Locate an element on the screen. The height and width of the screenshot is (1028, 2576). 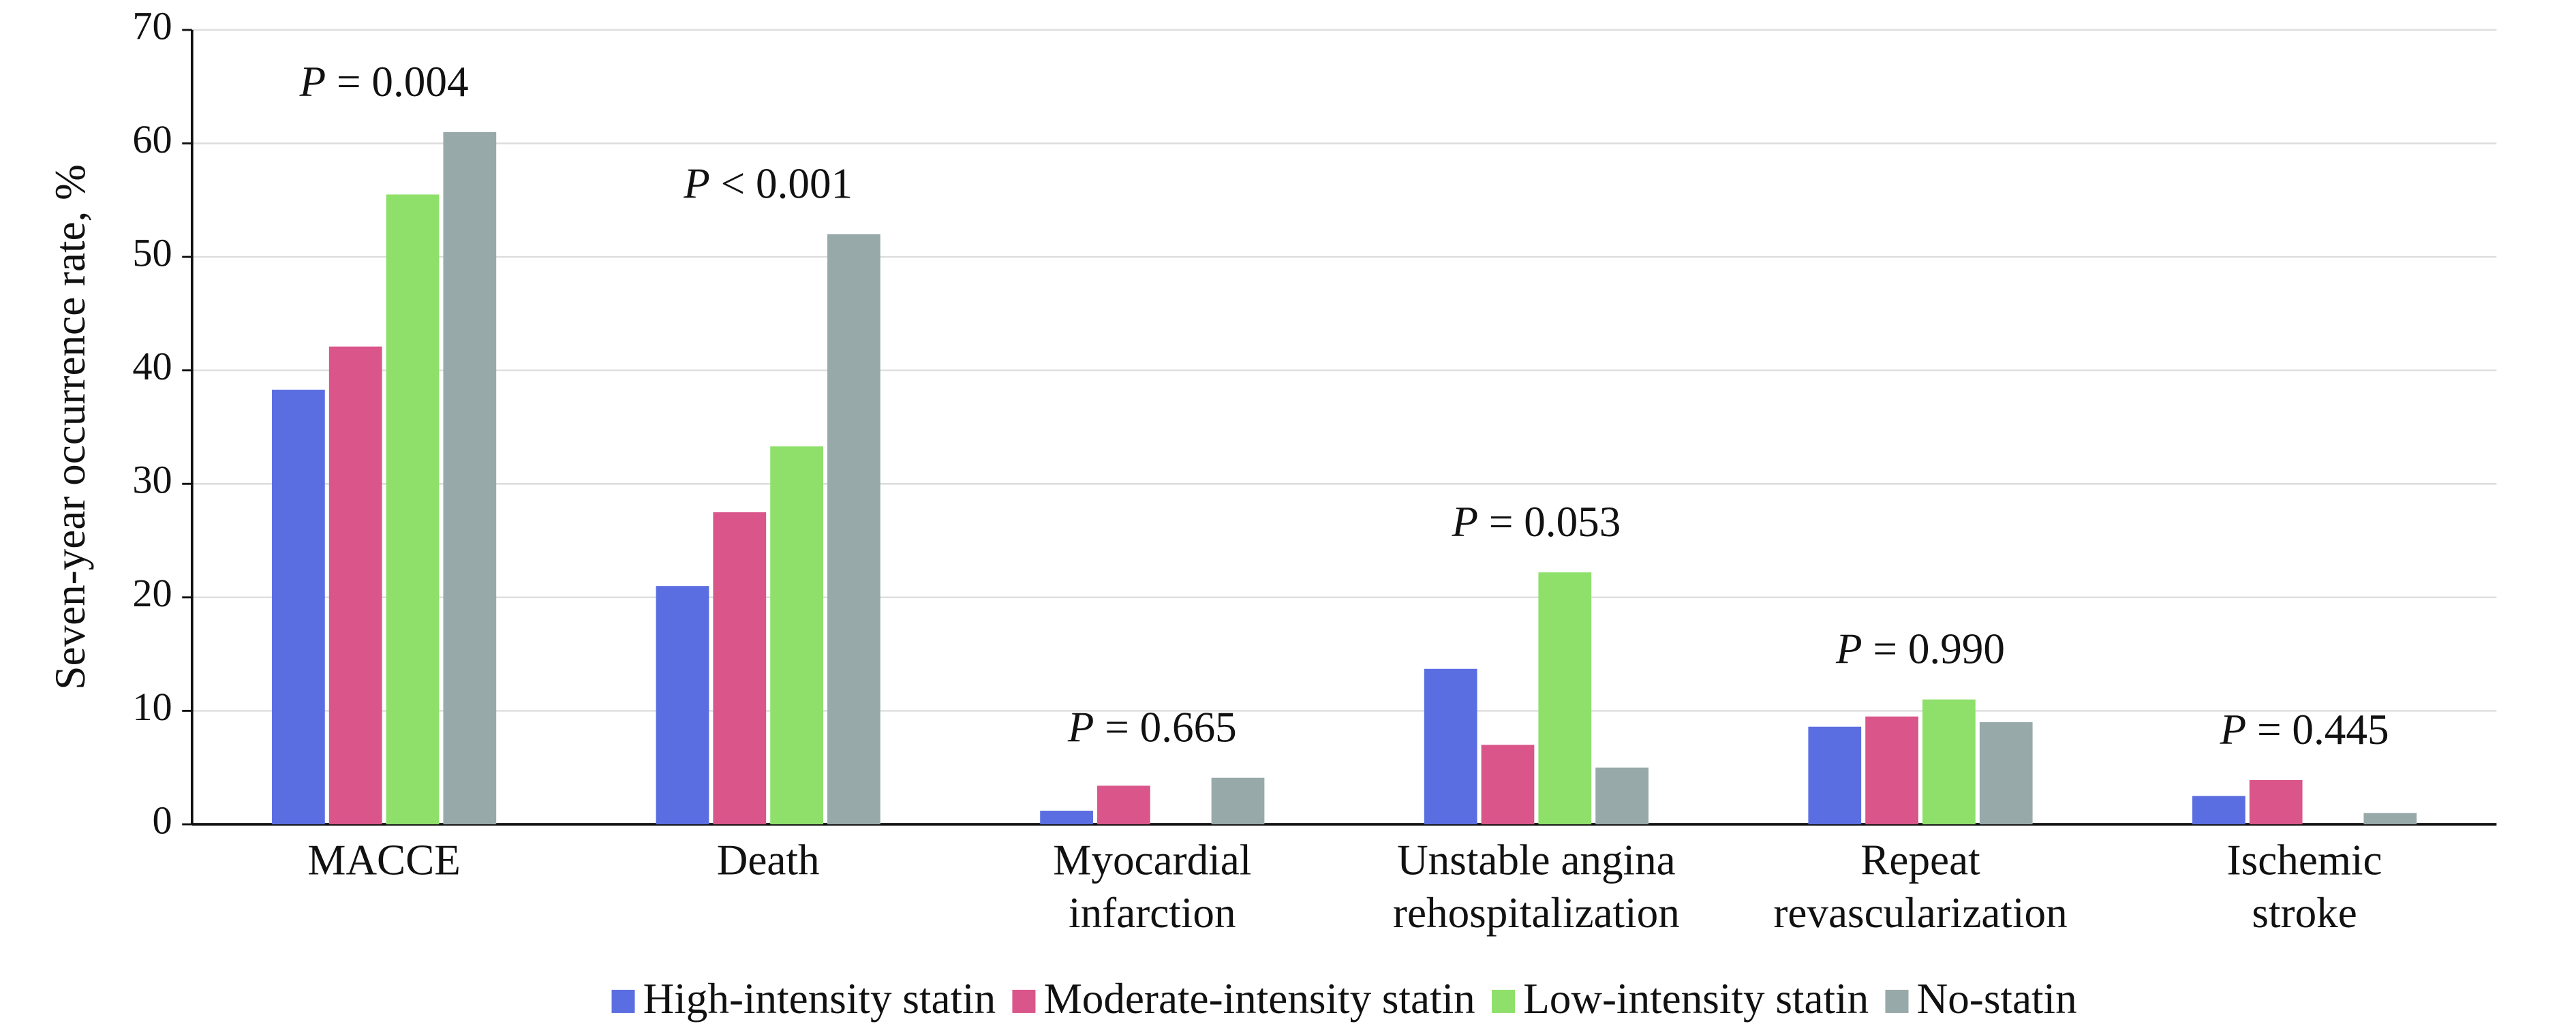
legend-label: High-intensity statin is located at coordinates (819, 999).